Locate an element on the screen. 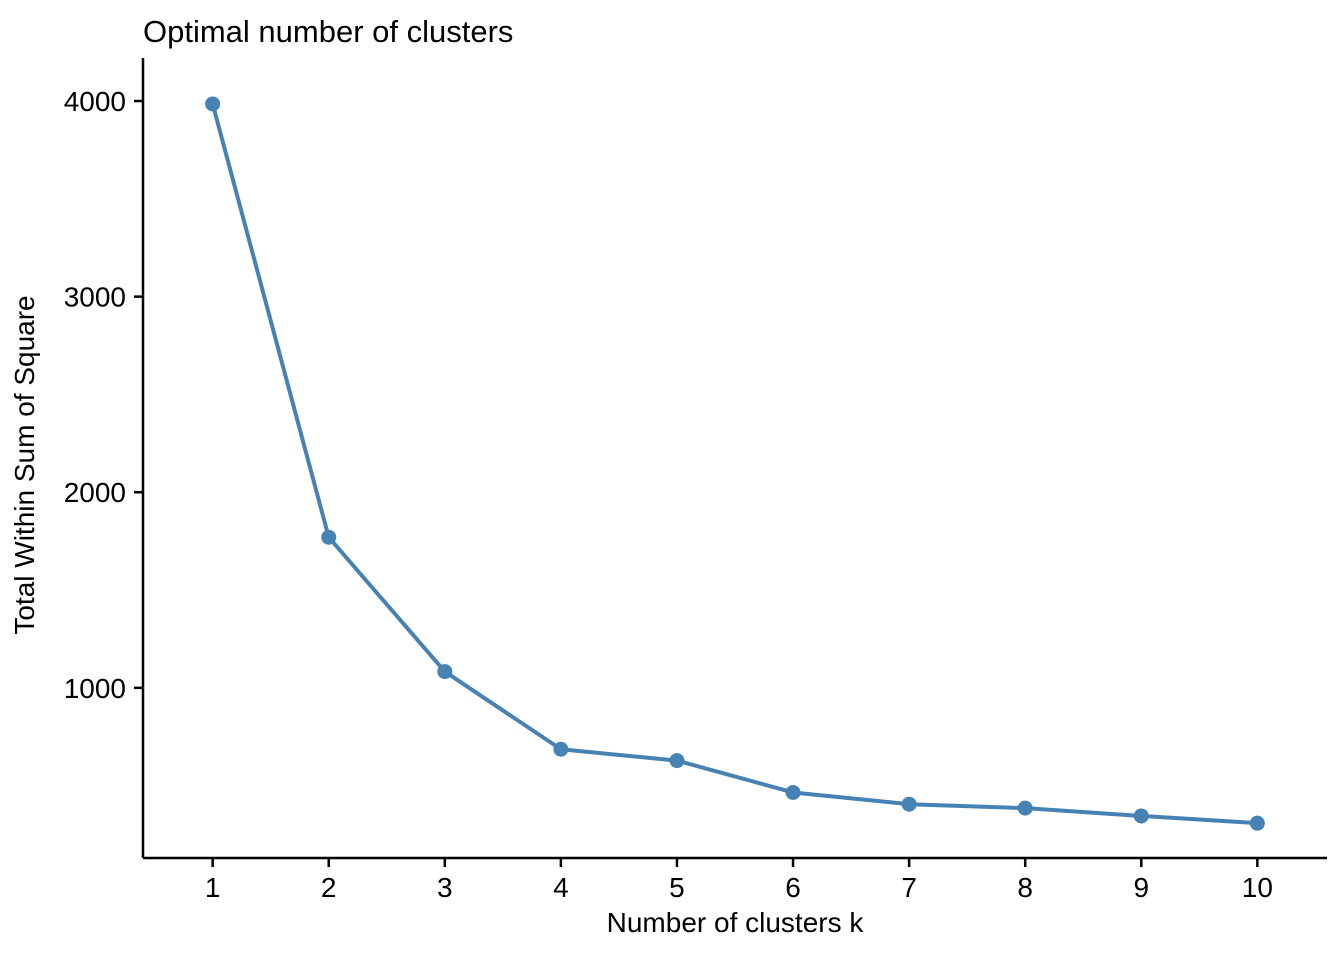  x-tick-label: 3 is located at coordinates (445, 887).